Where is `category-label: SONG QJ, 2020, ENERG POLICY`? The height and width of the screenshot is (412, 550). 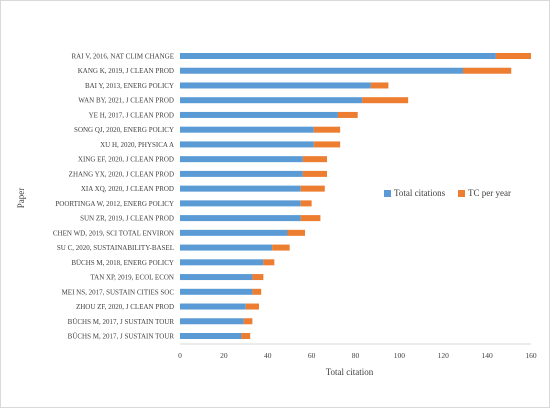
category-label: SONG QJ, 2020, ENERG POLICY is located at coordinates (124, 130).